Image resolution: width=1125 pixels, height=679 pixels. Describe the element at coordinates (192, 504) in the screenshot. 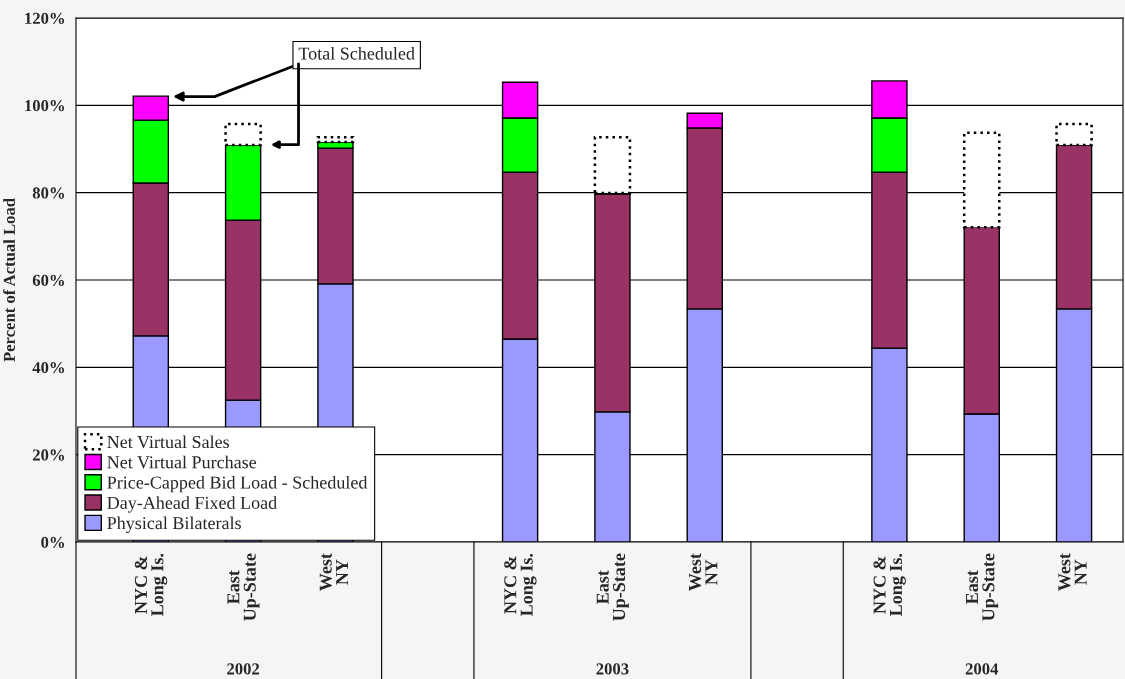

I see `legend-label: Day-Ahead Fixed Load` at that location.